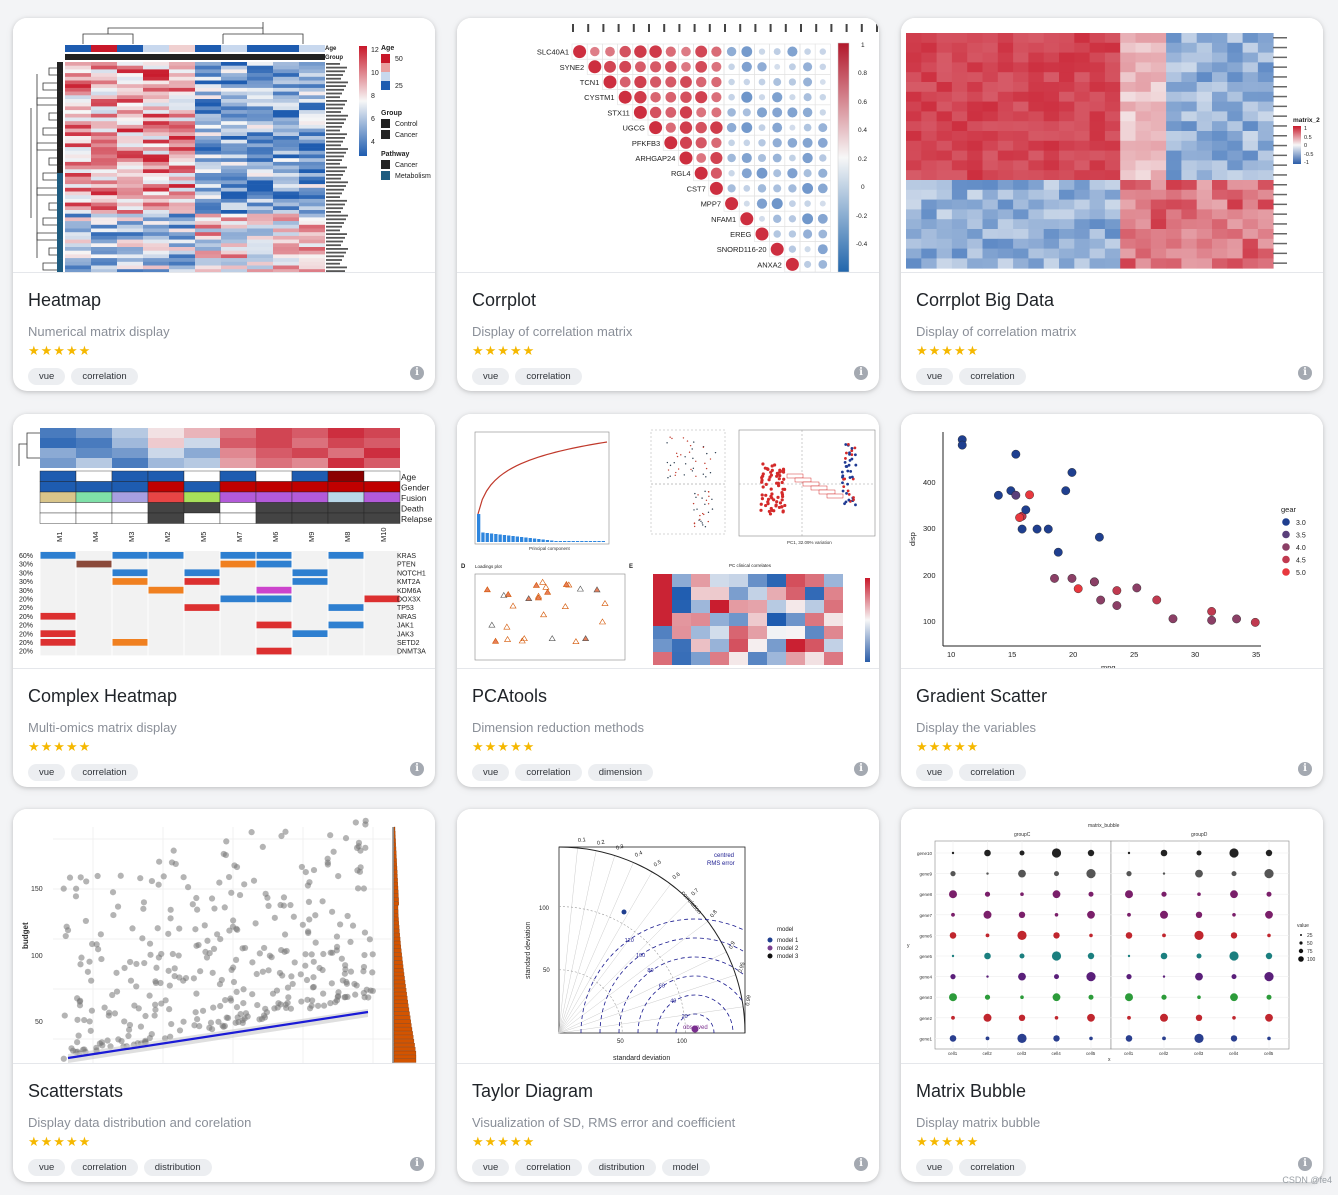 Image resolution: width=1338 pixels, height=1195 pixels. Describe the element at coordinates (685, 464) in the screenshot. I see `pairs-point` at that location.